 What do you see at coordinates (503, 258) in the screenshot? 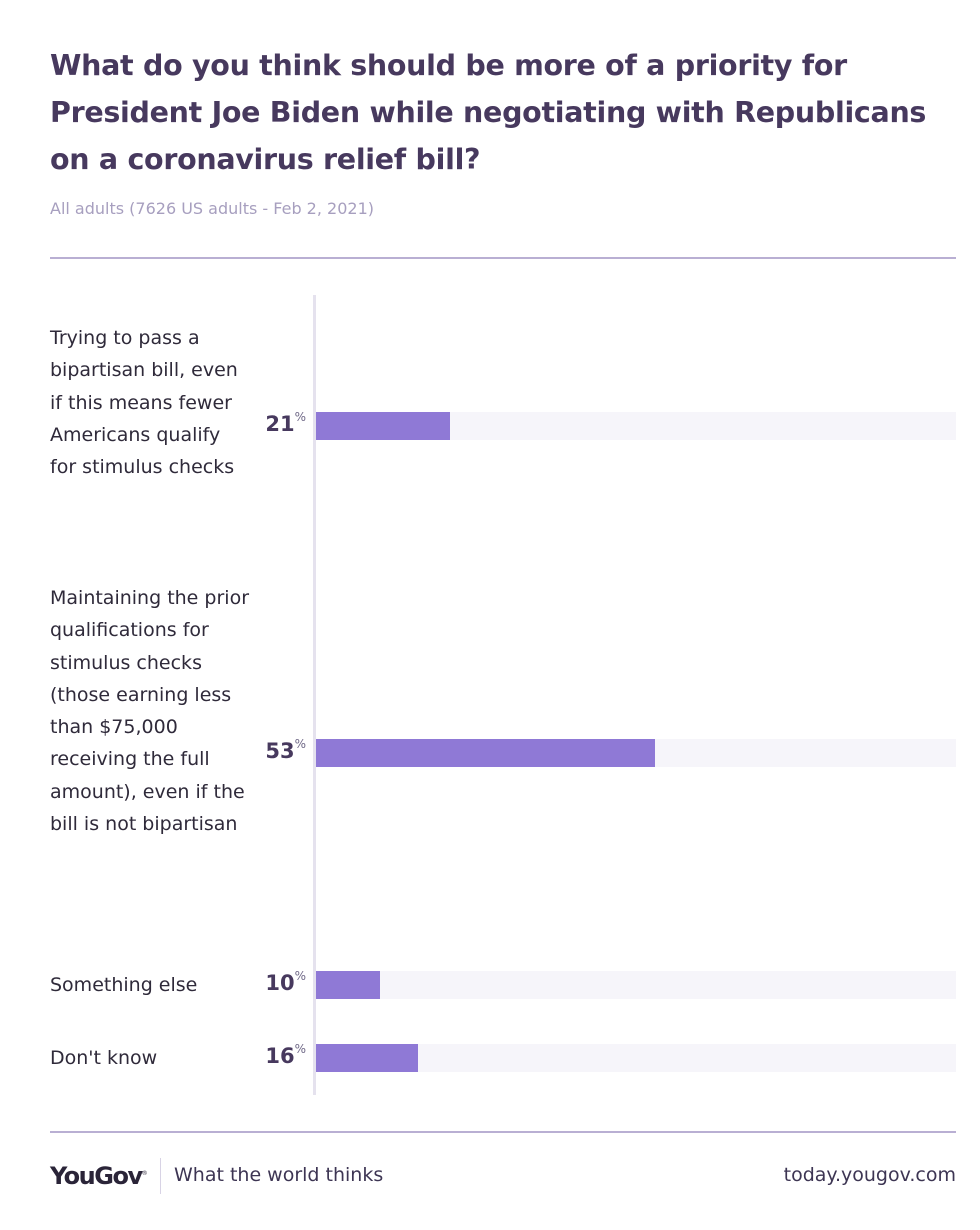
I see `top-divider` at bounding box center [503, 258].